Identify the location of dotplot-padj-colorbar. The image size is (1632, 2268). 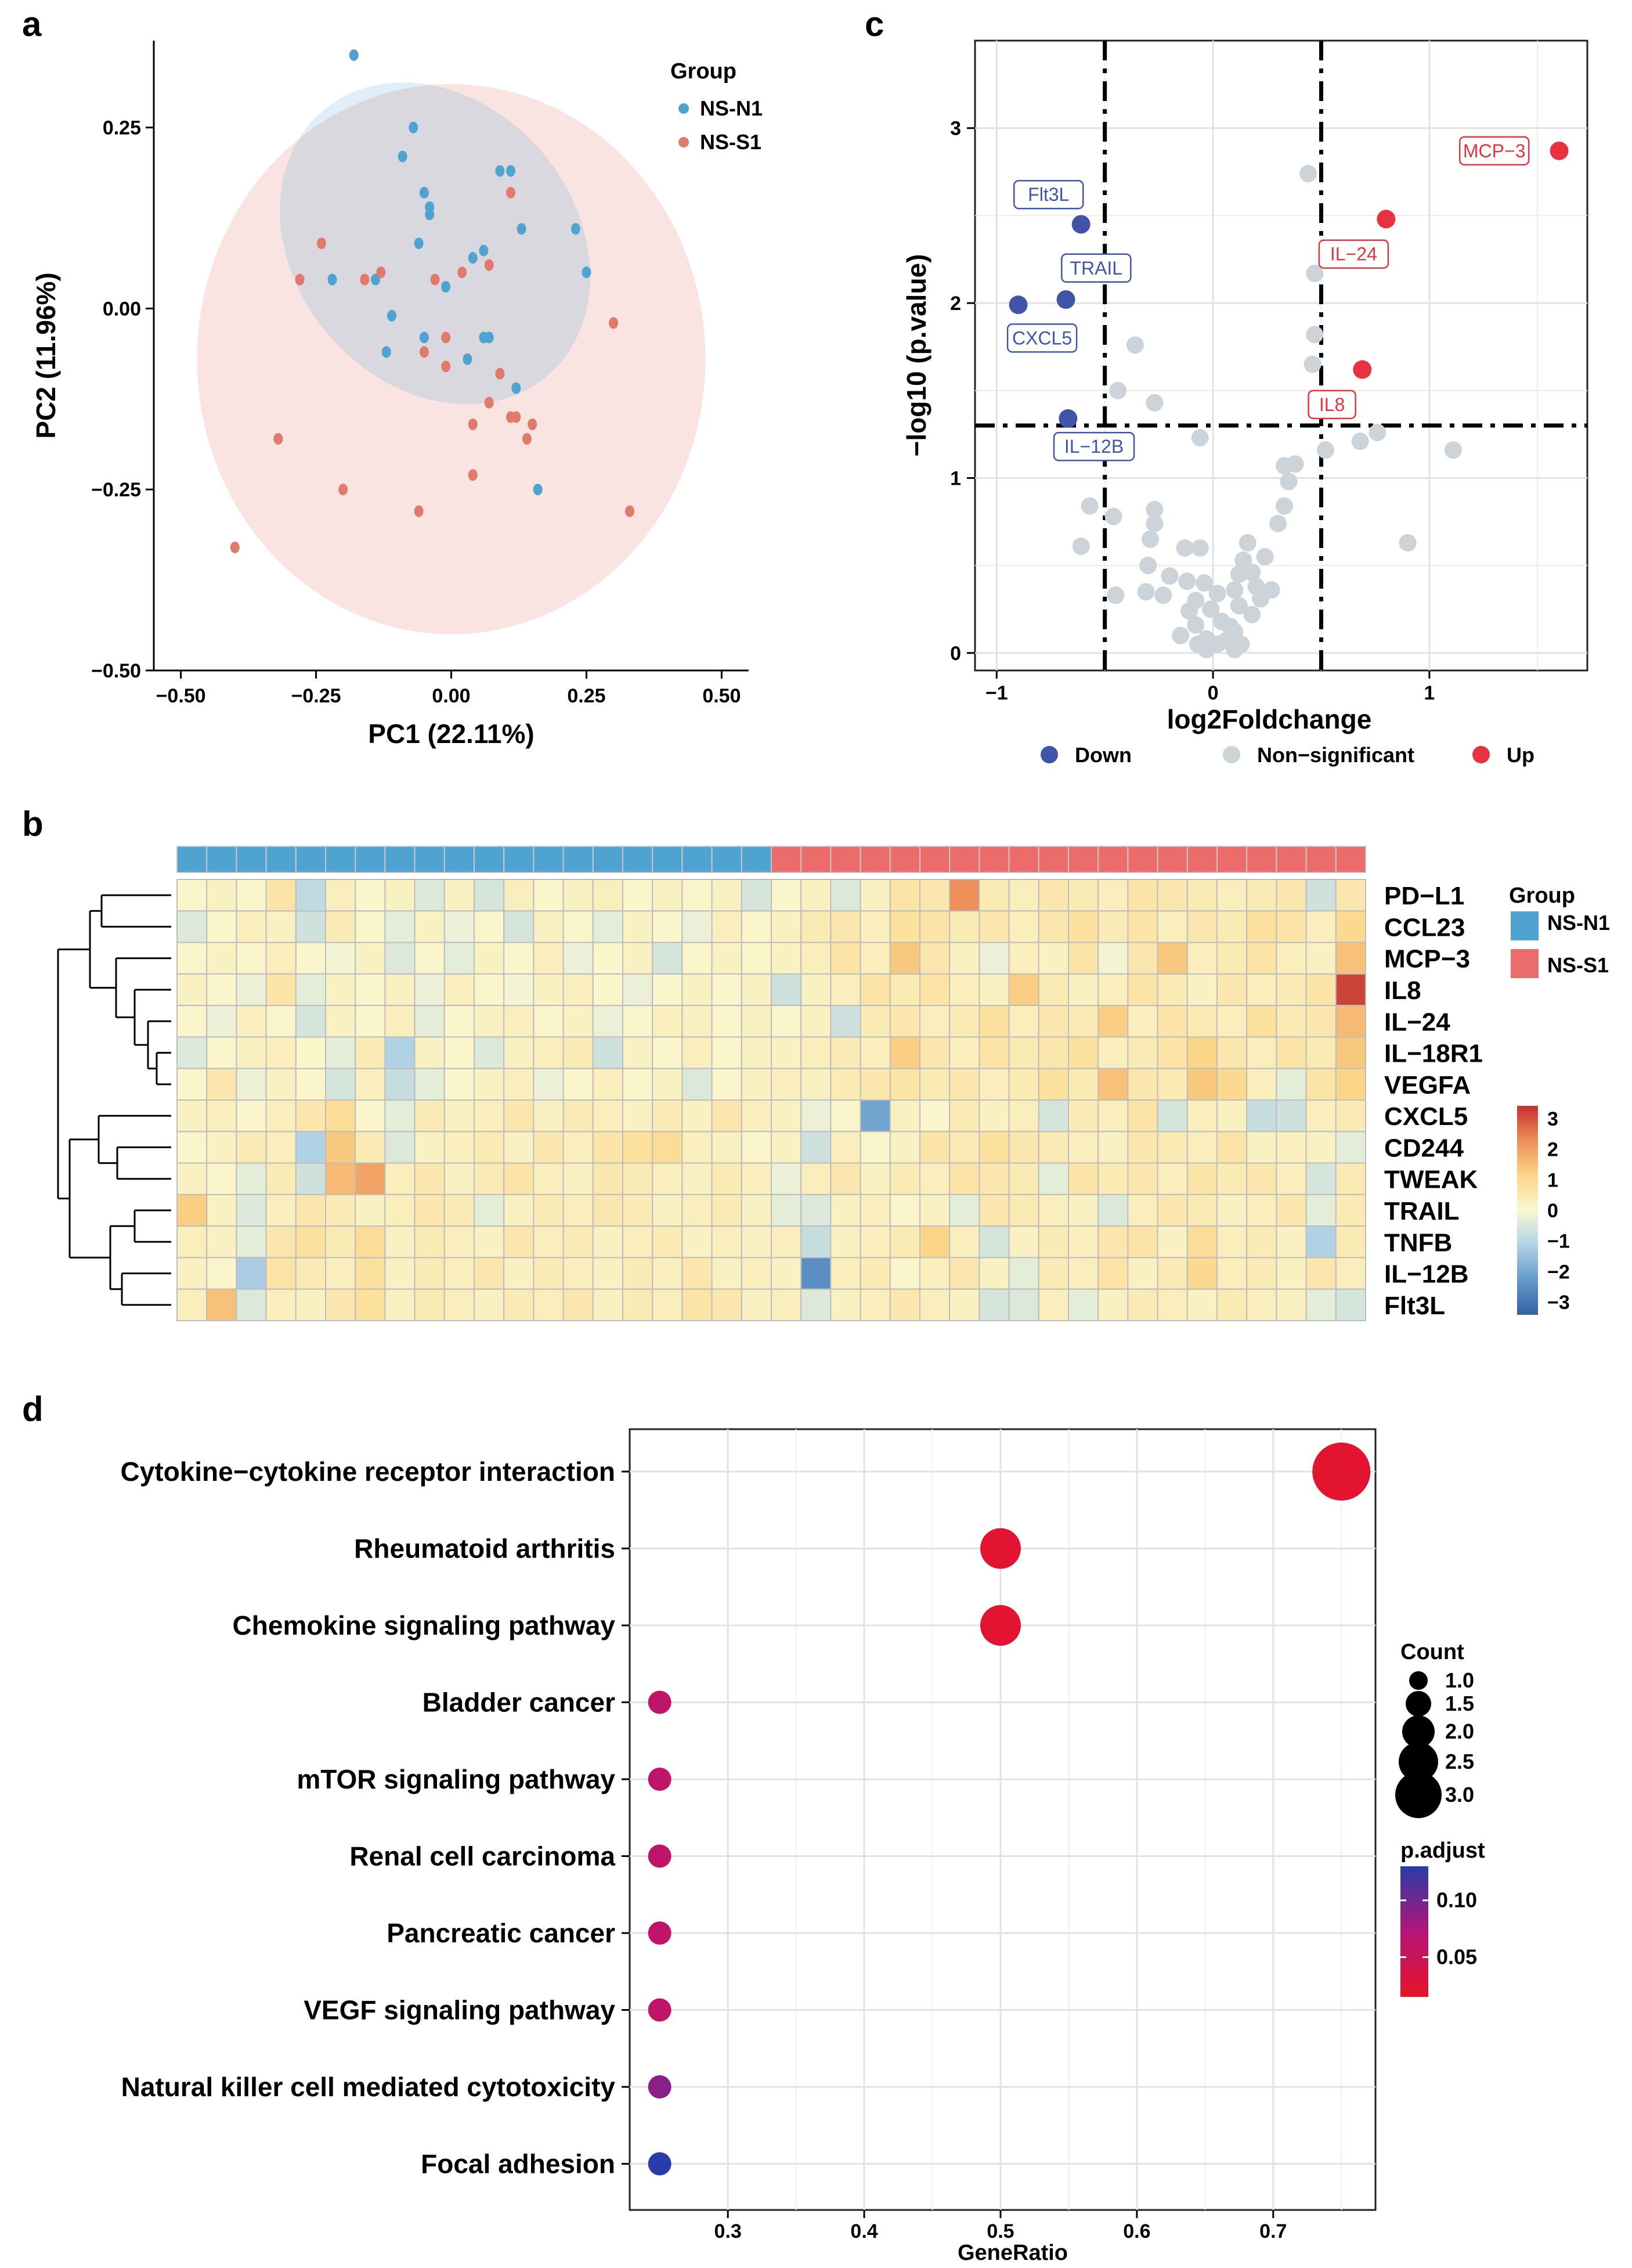
(1414, 1931).